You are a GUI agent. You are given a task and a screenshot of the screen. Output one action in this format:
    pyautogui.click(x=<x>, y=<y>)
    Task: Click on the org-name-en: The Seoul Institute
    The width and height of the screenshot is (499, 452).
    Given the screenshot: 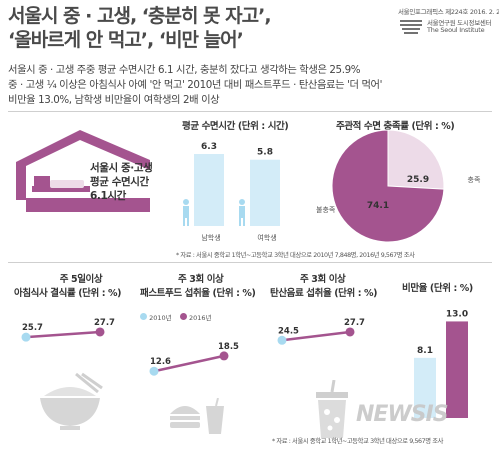 What is the action you would take?
    pyautogui.click(x=456, y=30)
    